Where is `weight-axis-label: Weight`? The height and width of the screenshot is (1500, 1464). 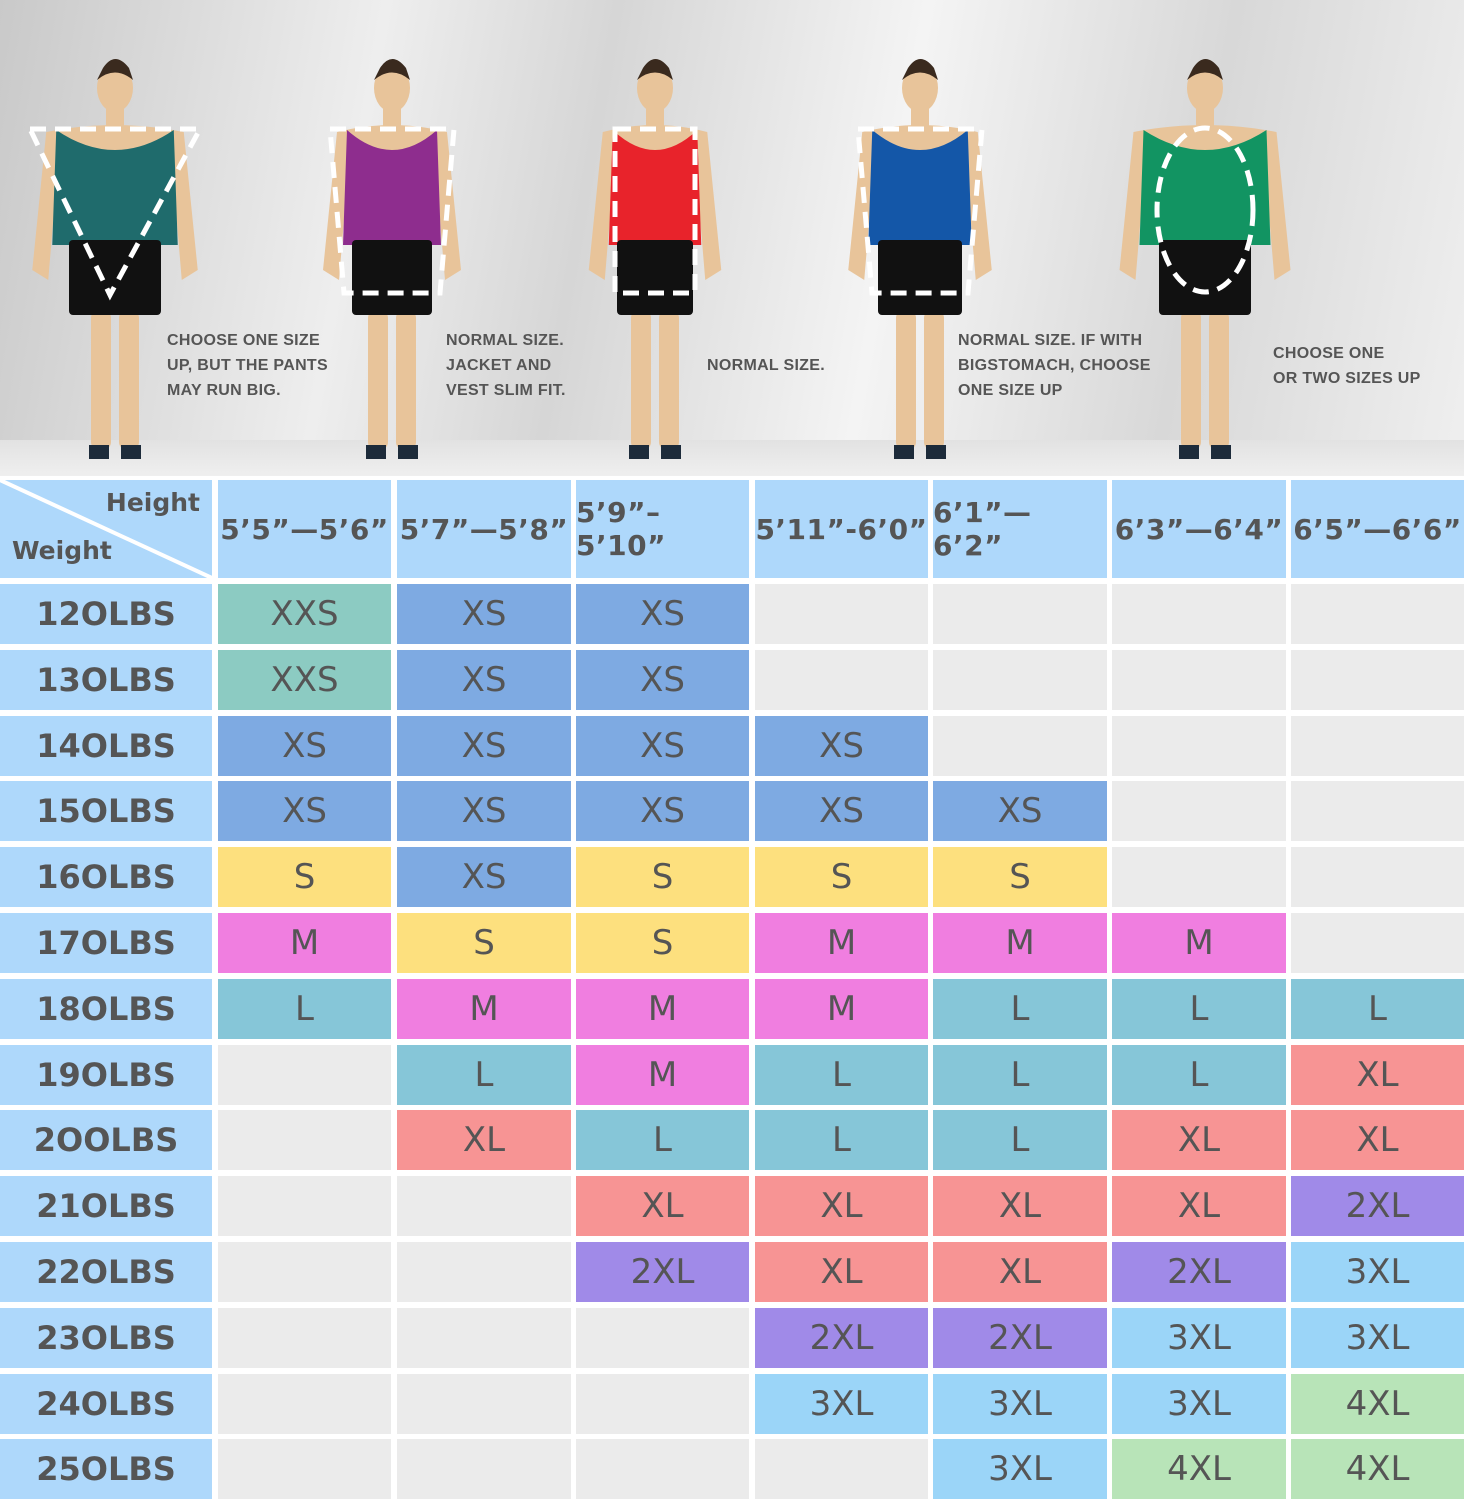 weight-axis-label: Weight is located at coordinates (62, 550).